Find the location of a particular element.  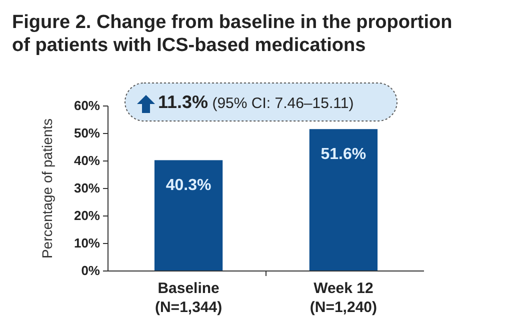

y-tick-label: 50% is located at coordinates (87, 133).